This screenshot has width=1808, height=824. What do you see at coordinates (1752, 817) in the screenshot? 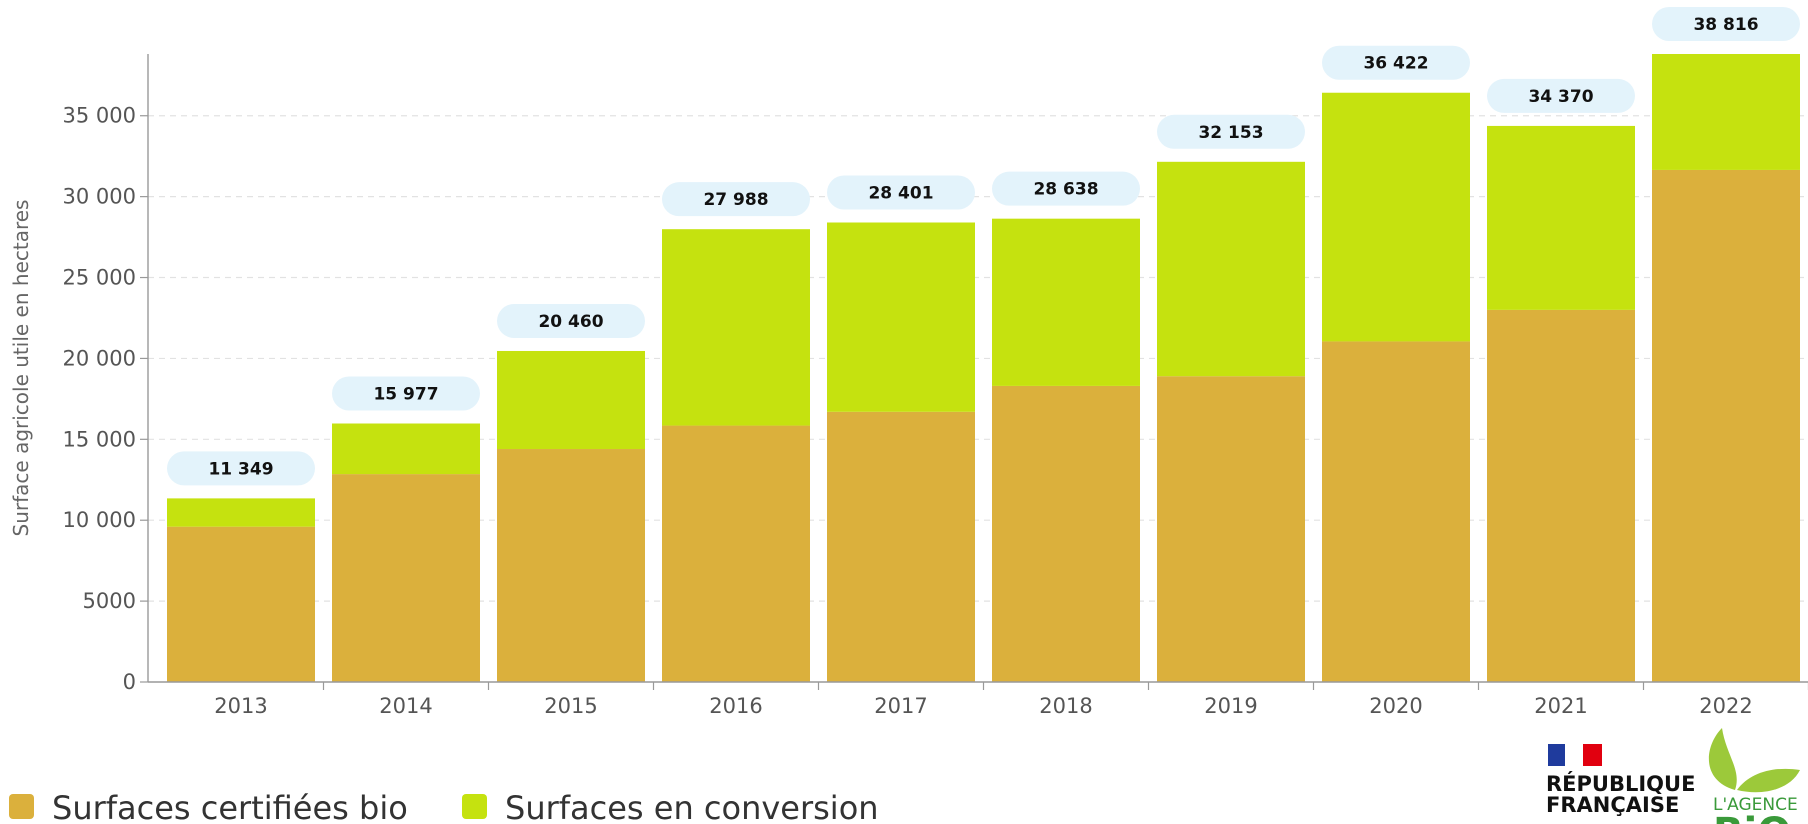
I see `agence-bio-word: BiO` at bounding box center [1752, 817].